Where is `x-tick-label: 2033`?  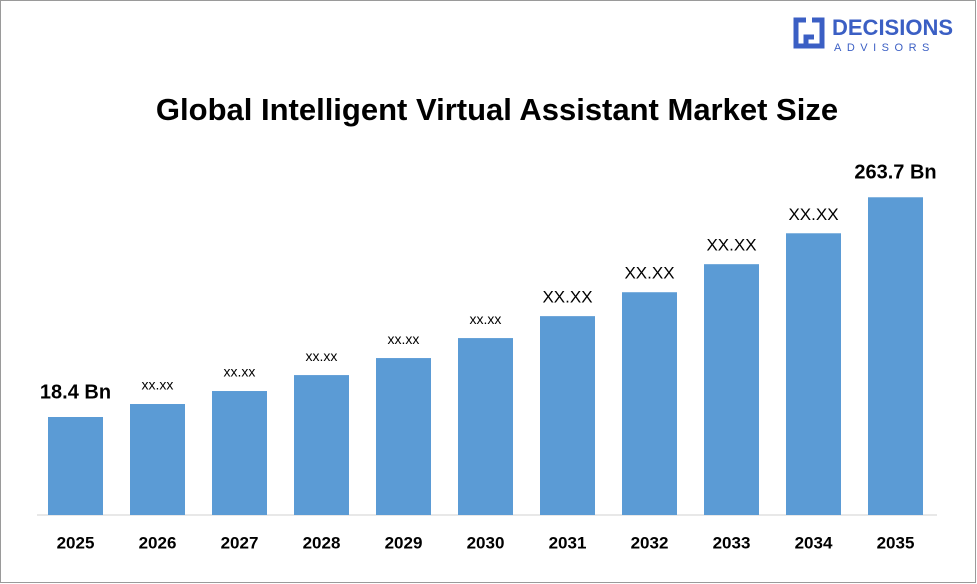
x-tick-label: 2033 is located at coordinates (732, 542).